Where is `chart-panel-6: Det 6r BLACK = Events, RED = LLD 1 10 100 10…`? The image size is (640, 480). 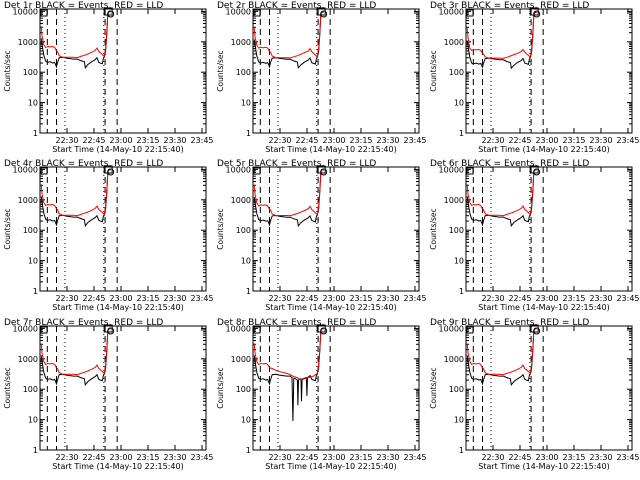
chart-panel-6: Det 6r BLACK = Events, RED = LLD 1 10 100 10… is located at coordinates (534, 235).